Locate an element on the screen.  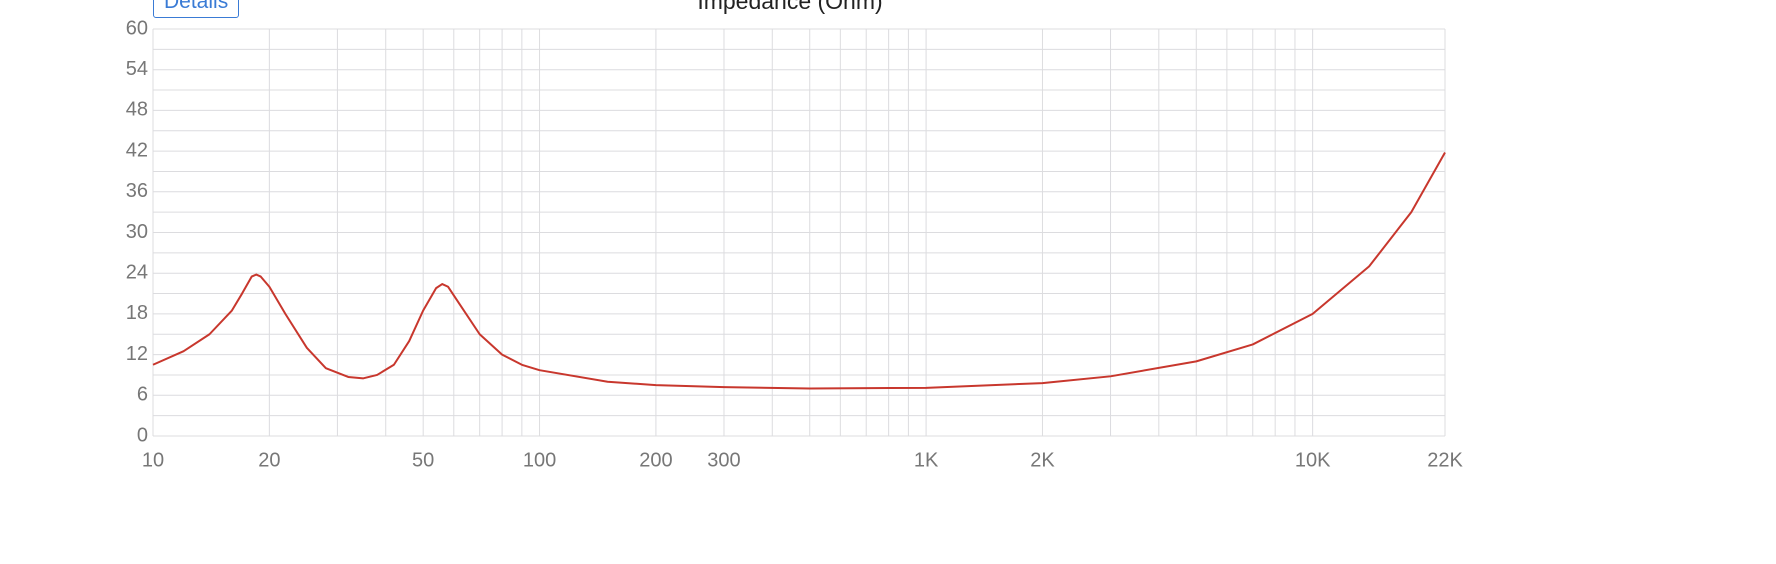
x-tick-label: 100 is located at coordinates (539, 460).